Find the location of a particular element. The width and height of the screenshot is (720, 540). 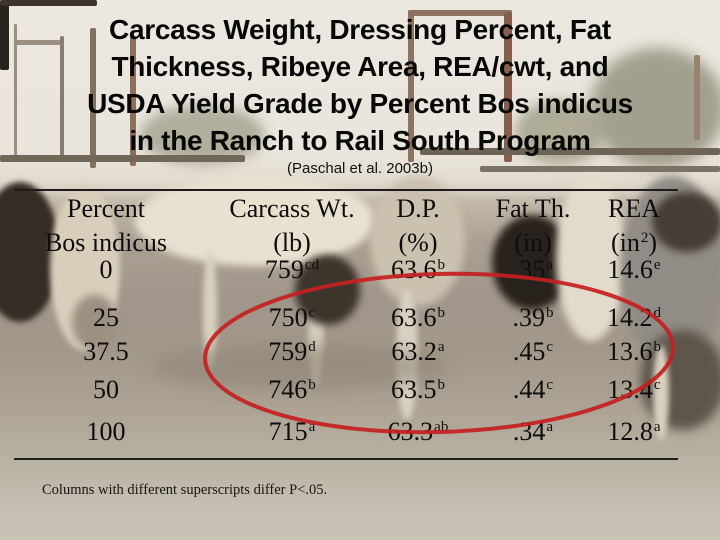

carcass-wt-value: 750c is located at coordinates (292, 320).